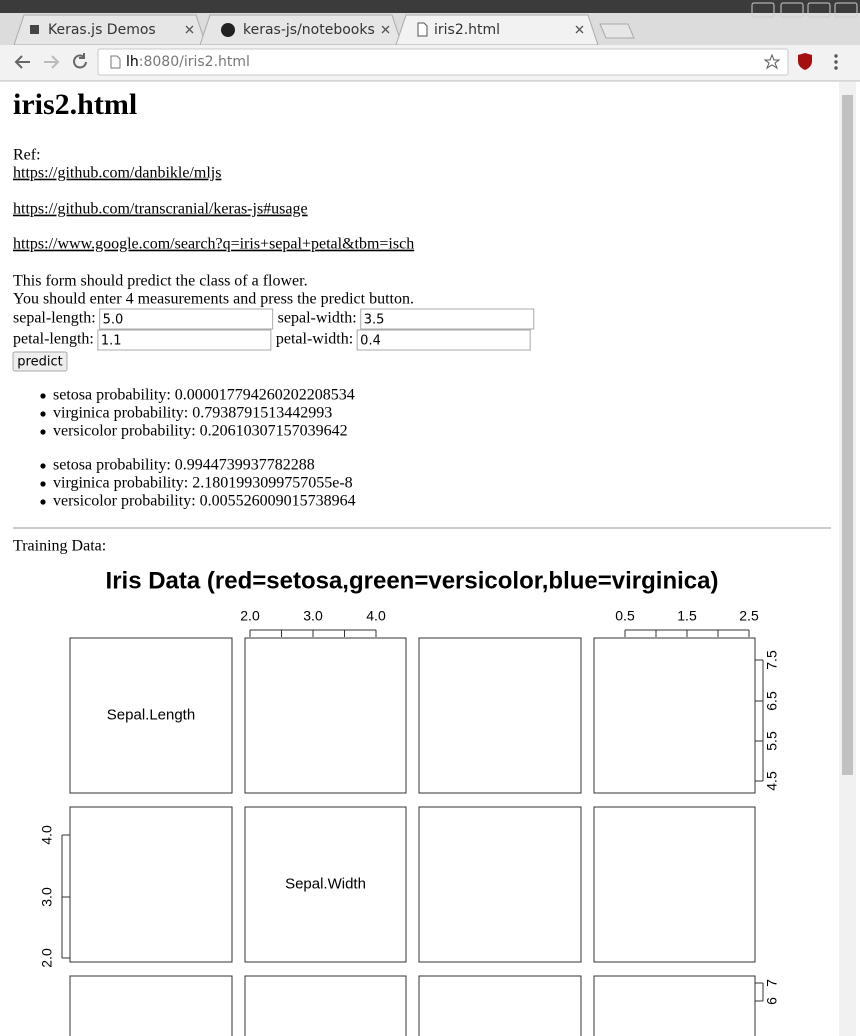 The width and height of the screenshot is (860, 1036). I want to click on extension-icon, so click(805, 61).